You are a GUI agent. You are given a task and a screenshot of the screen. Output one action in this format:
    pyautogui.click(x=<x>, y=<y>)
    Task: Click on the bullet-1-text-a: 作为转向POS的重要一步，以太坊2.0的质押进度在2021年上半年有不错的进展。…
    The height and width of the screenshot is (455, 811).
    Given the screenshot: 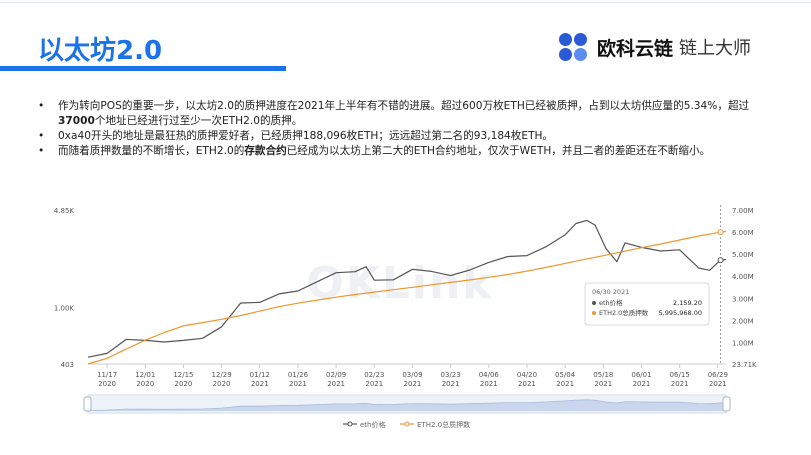 What is the action you would take?
    pyautogui.click(x=404, y=106)
    